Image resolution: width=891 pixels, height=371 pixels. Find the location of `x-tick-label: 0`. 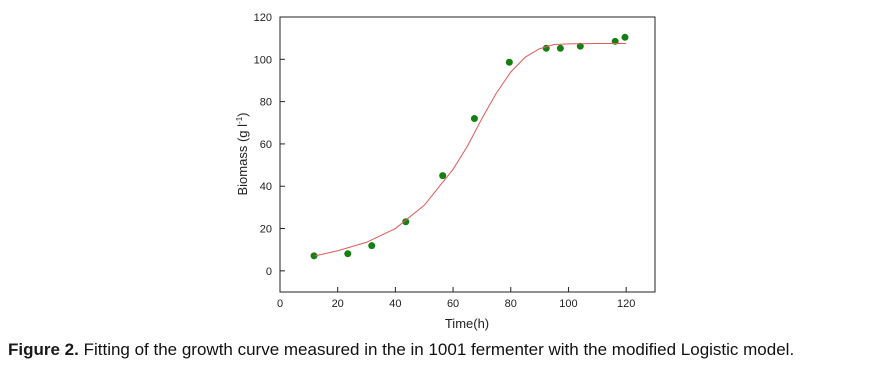

x-tick-label: 0 is located at coordinates (280, 304).